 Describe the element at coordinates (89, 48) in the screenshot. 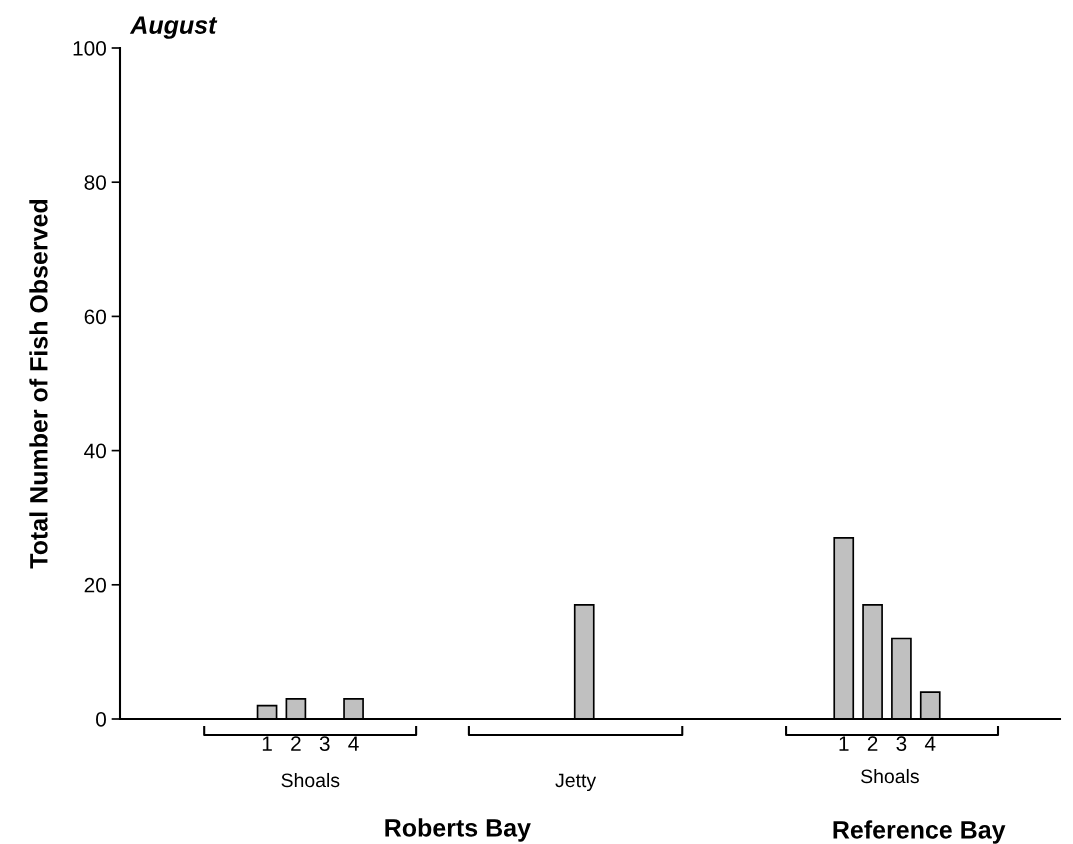

I see `y-tick-label: 100` at that location.